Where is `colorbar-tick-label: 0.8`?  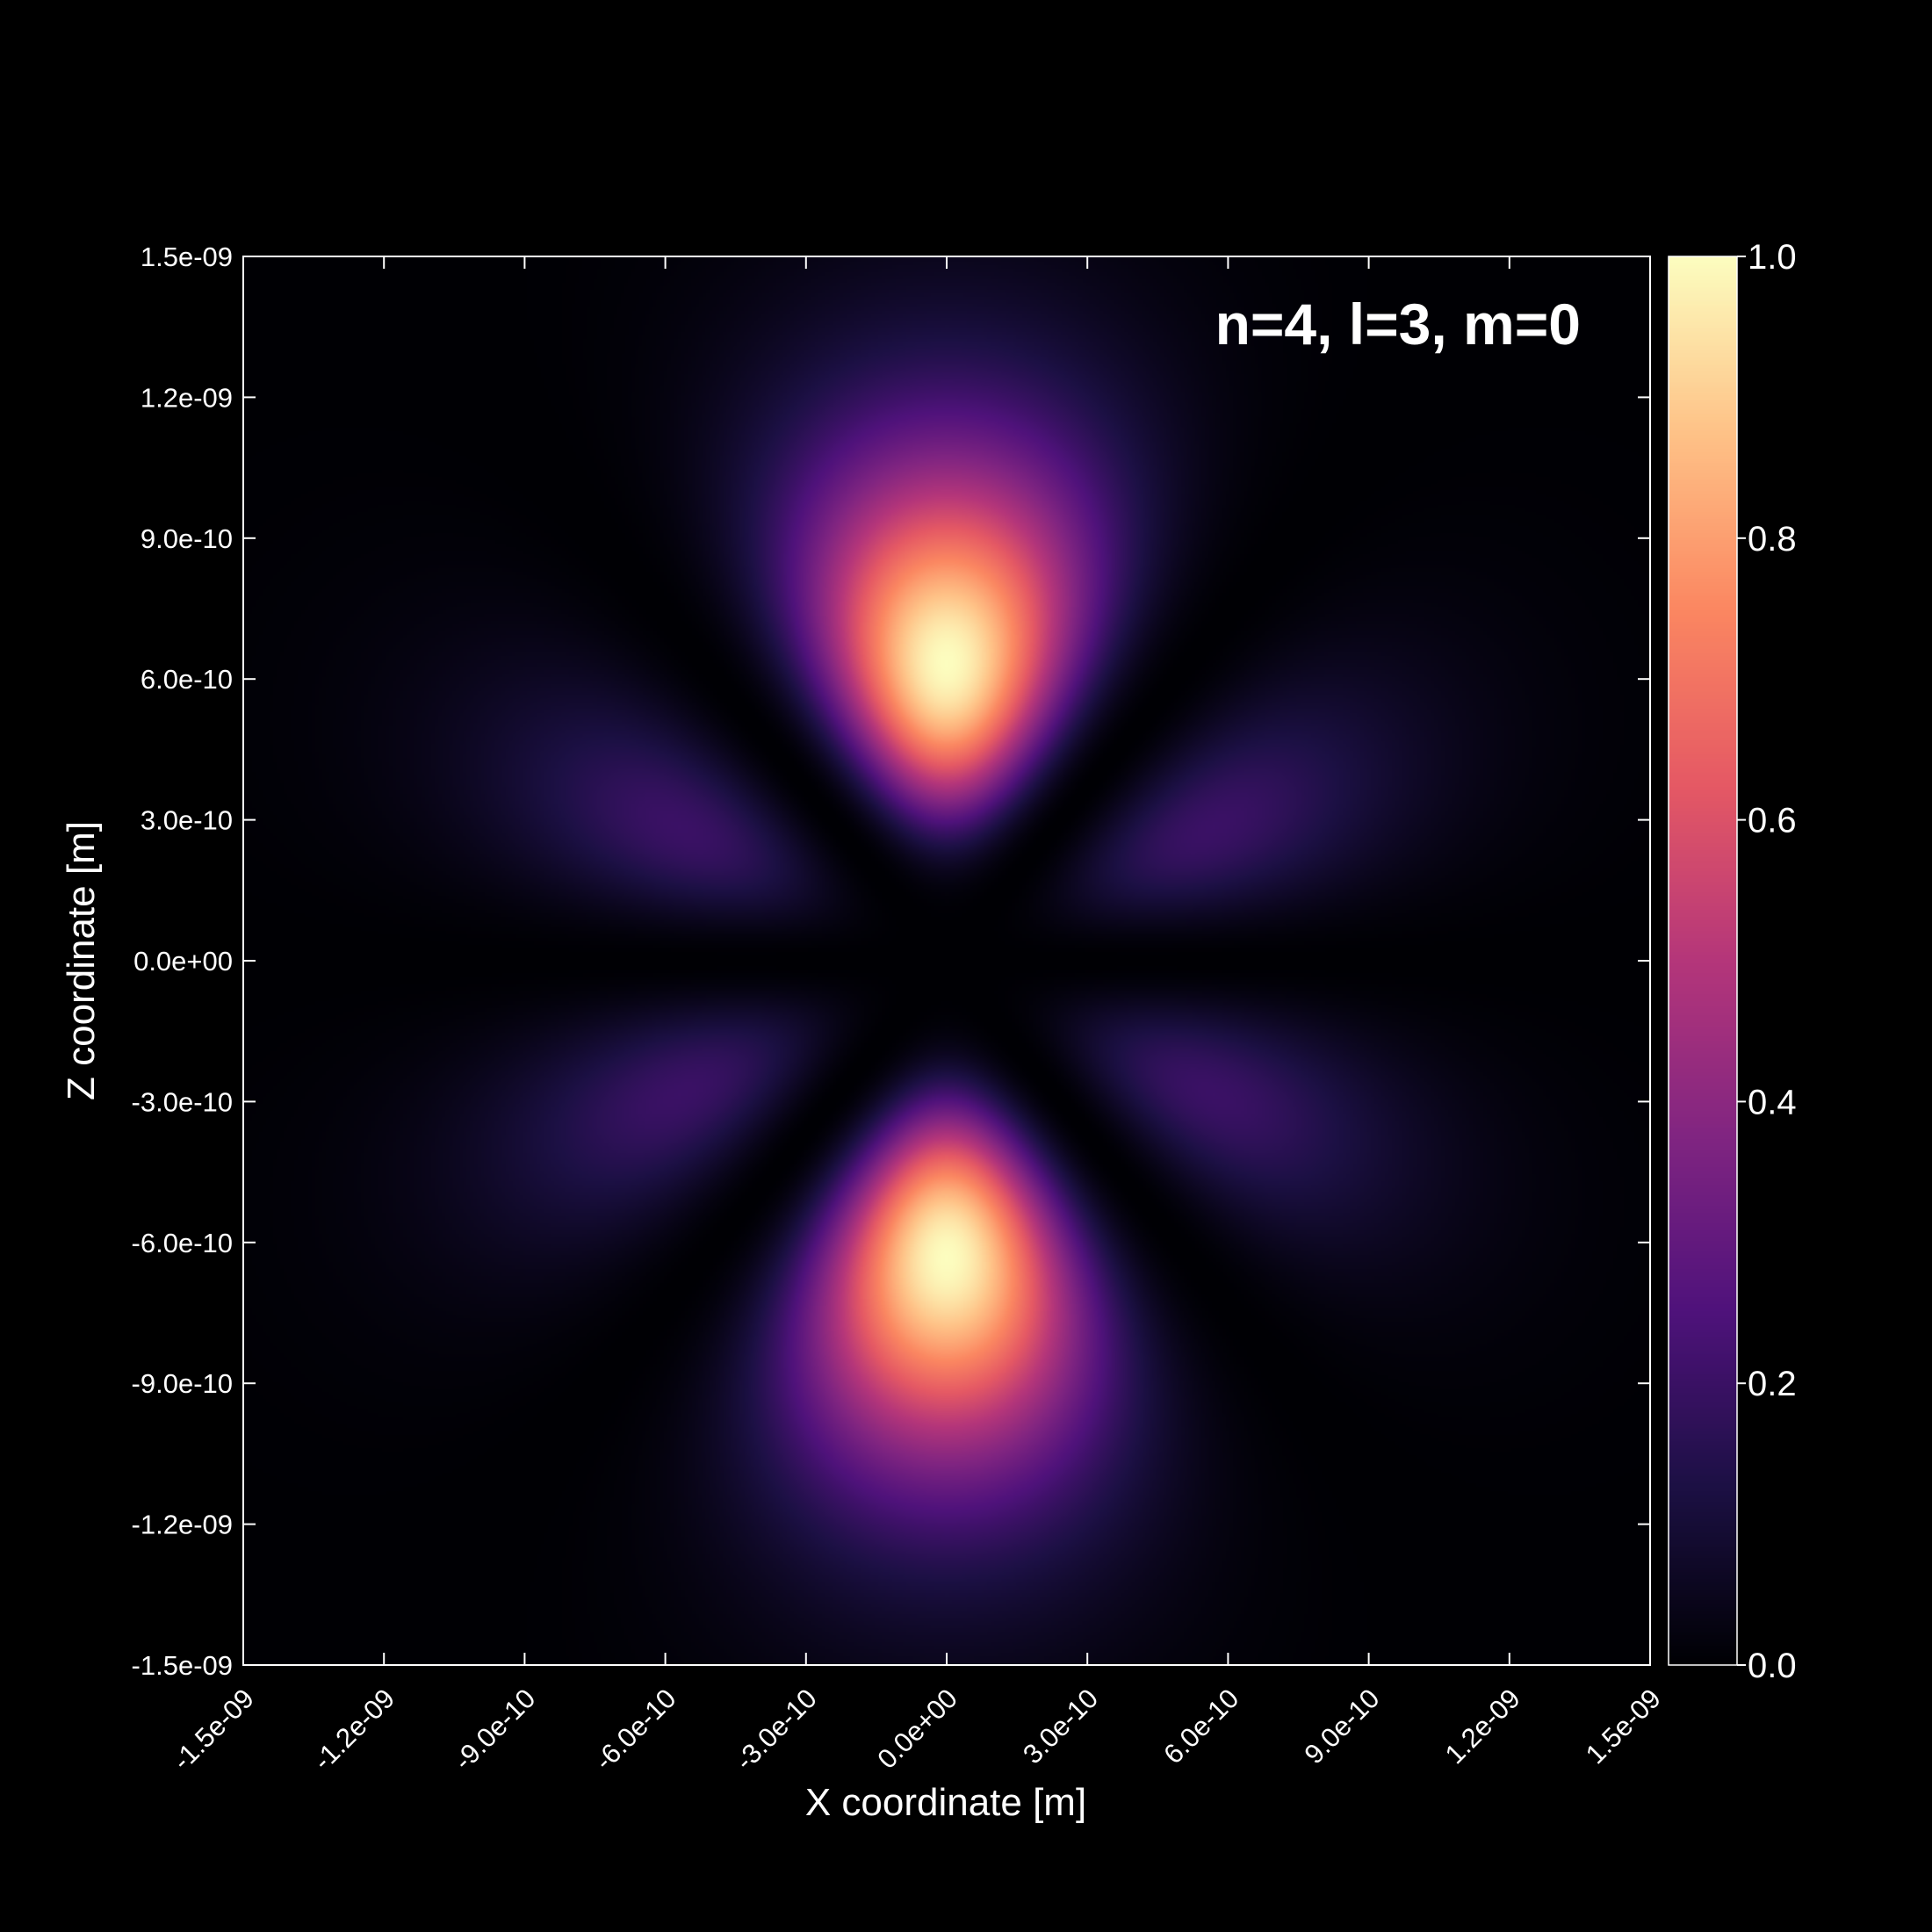 colorbar-tick-label: 0.8 is located at coordinates (1773, 540).